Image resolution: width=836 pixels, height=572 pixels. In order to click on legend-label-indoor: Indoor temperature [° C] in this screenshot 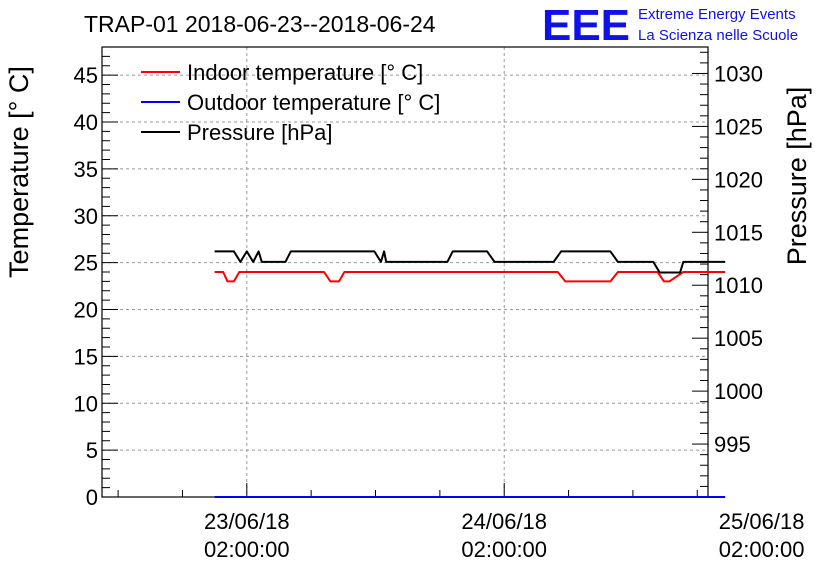, I will do `click(305, 72)`.